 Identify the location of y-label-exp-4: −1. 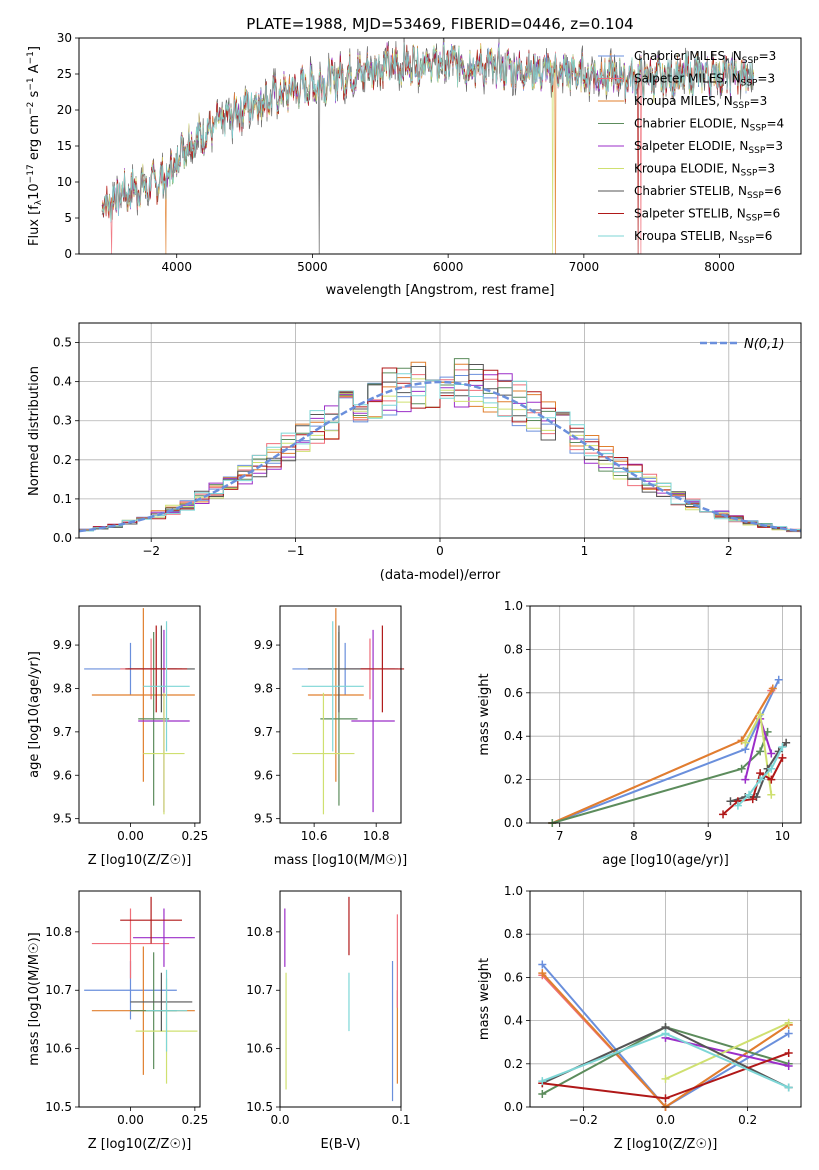
(31, 57).